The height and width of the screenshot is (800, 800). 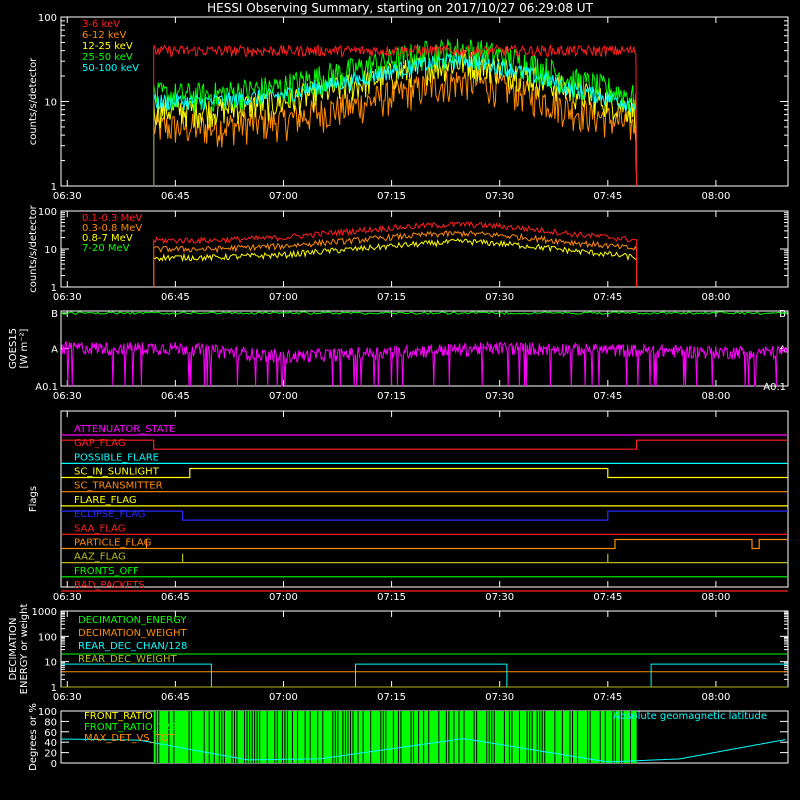 I want to click on flag-line-particle-flag, so click(x=424, y=544).